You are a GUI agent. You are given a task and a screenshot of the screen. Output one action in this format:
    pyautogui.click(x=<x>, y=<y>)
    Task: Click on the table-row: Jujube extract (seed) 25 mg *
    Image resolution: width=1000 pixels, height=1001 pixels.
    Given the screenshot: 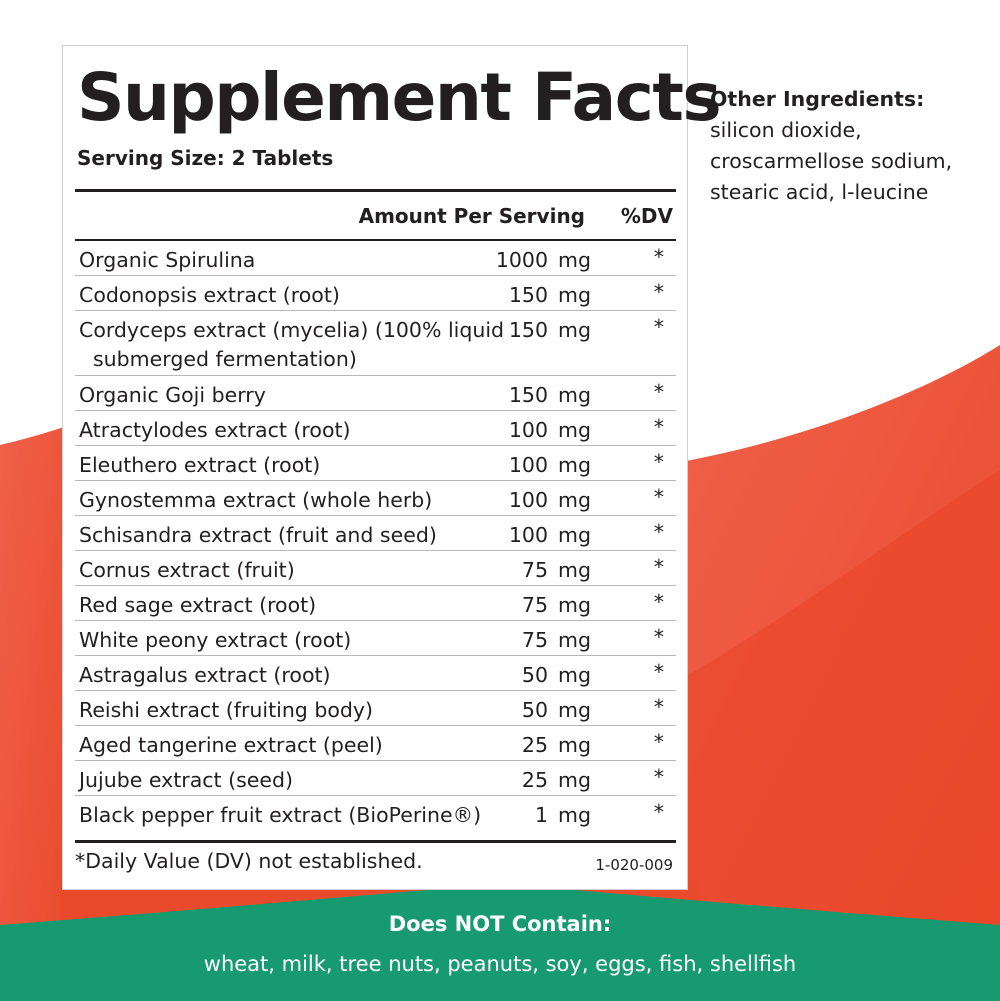 What is the action you would take?
    pyautogui.click(x=375, y=778)
    